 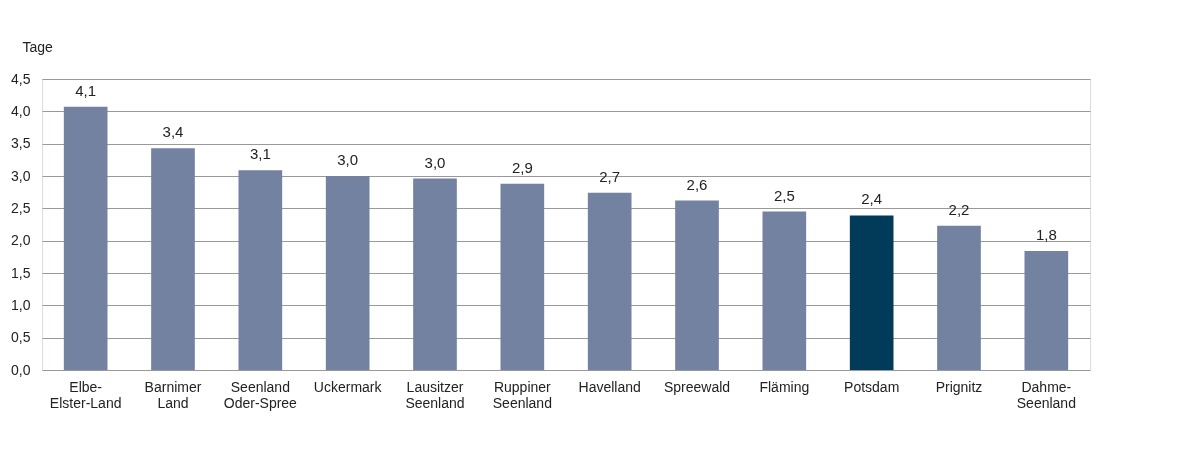 What do you see at coordinates (697, 386) in the screenshot?
I see `x-tick-label: Spreewald` at bounding box center [697, 386].